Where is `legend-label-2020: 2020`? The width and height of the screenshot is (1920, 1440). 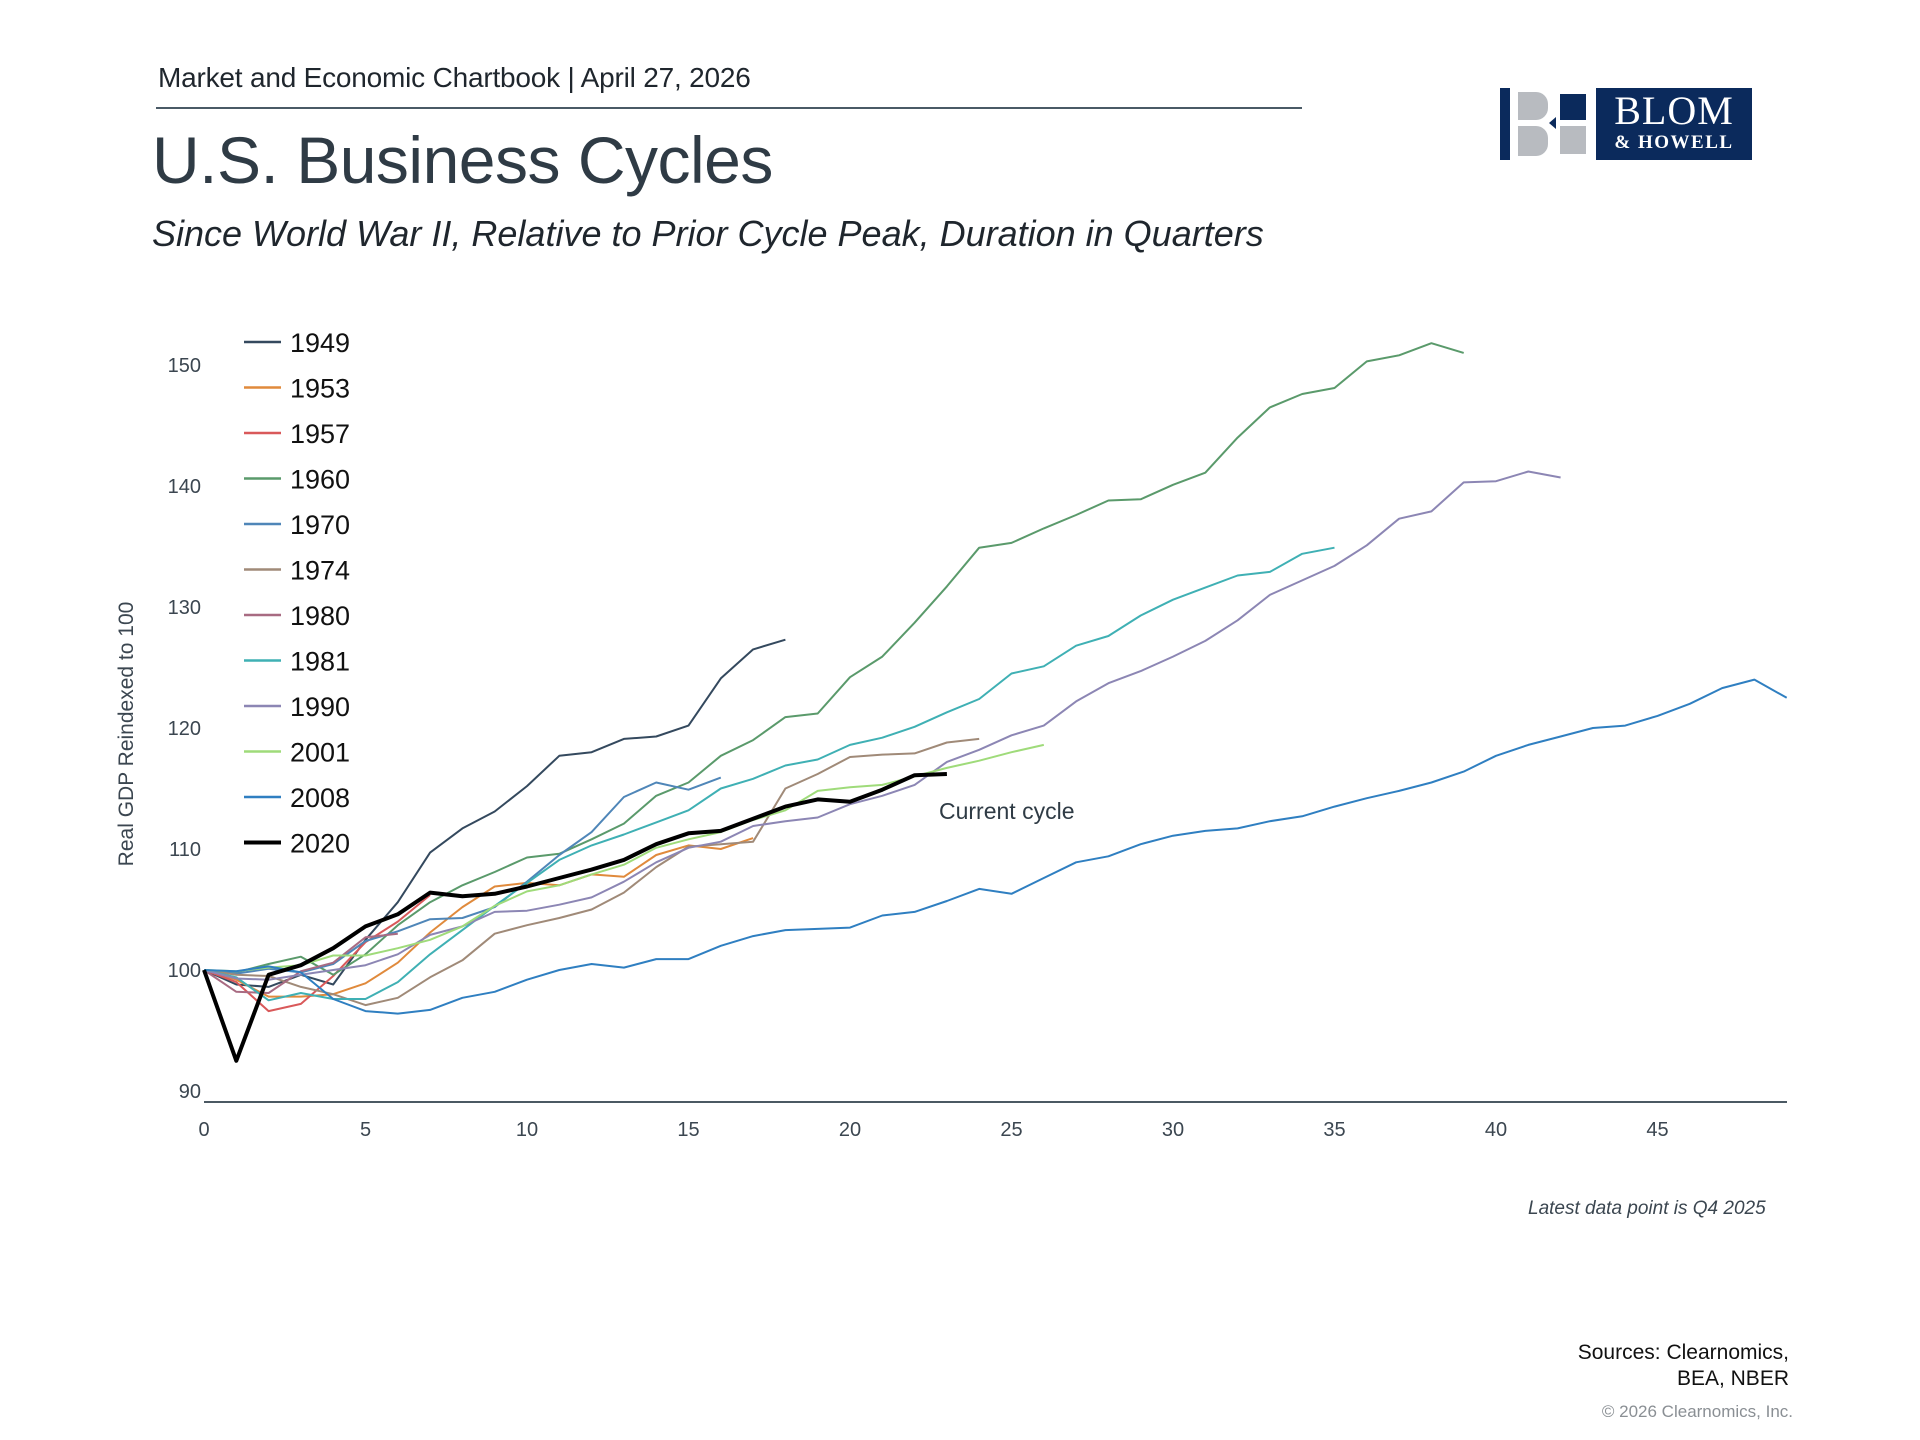
legend-label-2020: 2020 is located at coordinates (320, 844).